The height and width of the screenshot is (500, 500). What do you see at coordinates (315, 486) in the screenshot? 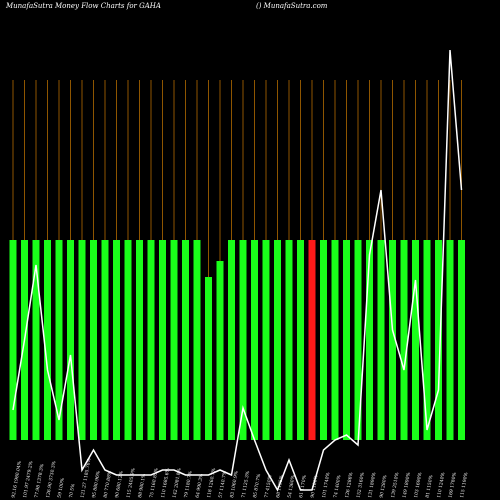
I see `x-tick-label: 90 1180%` at bounding box center [315, 486].